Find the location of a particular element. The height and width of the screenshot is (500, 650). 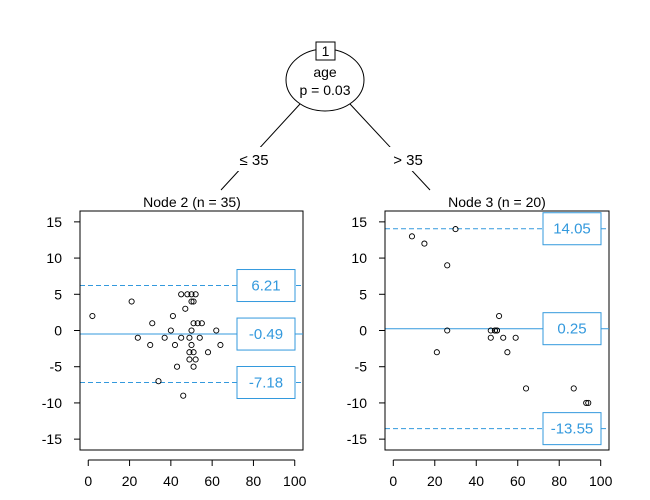

edge-left-label: ≤ 35 is located at coordinates (253, 160).